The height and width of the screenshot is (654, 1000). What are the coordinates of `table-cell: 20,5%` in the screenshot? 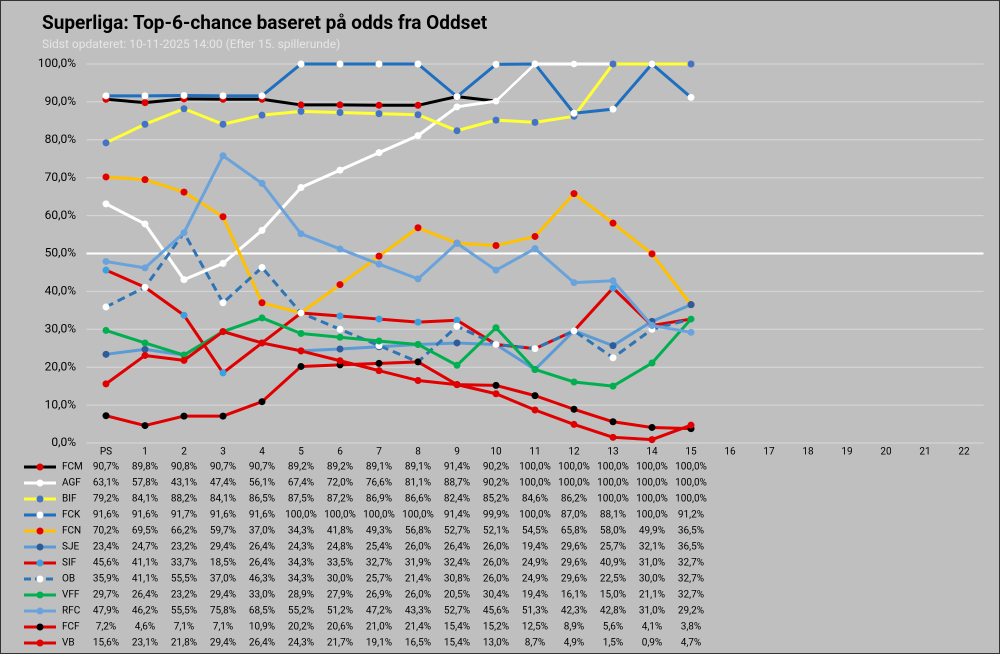 It's located at (457, 595).